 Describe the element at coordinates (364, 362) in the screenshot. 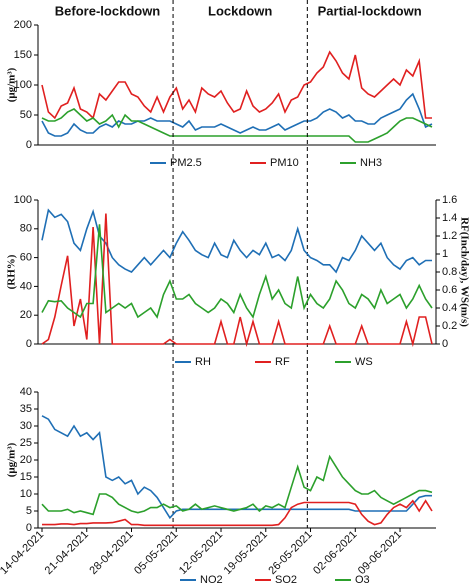

I see `legend-label: WS` at that location.